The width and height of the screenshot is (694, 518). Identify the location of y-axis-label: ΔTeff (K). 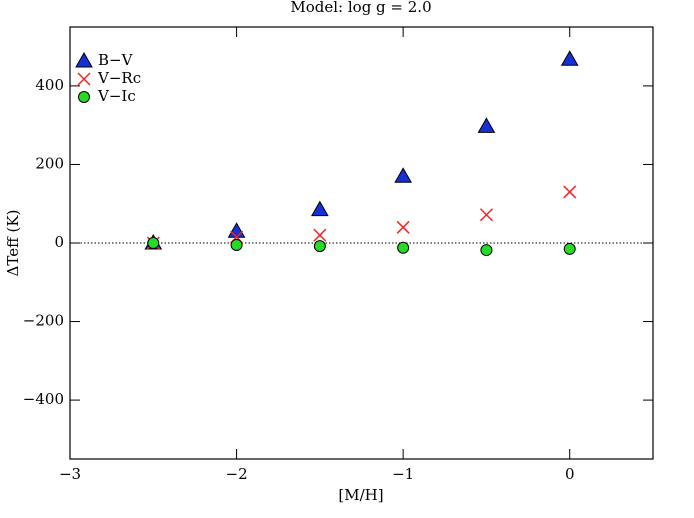
(13, 243).